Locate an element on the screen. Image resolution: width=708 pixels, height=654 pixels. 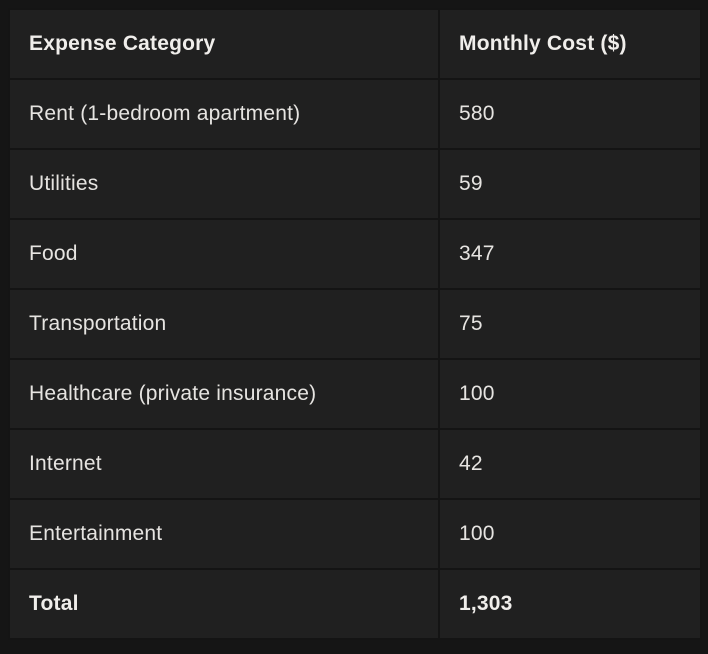
table-row: Entertainment 100 is located at coordinates (355, 534).